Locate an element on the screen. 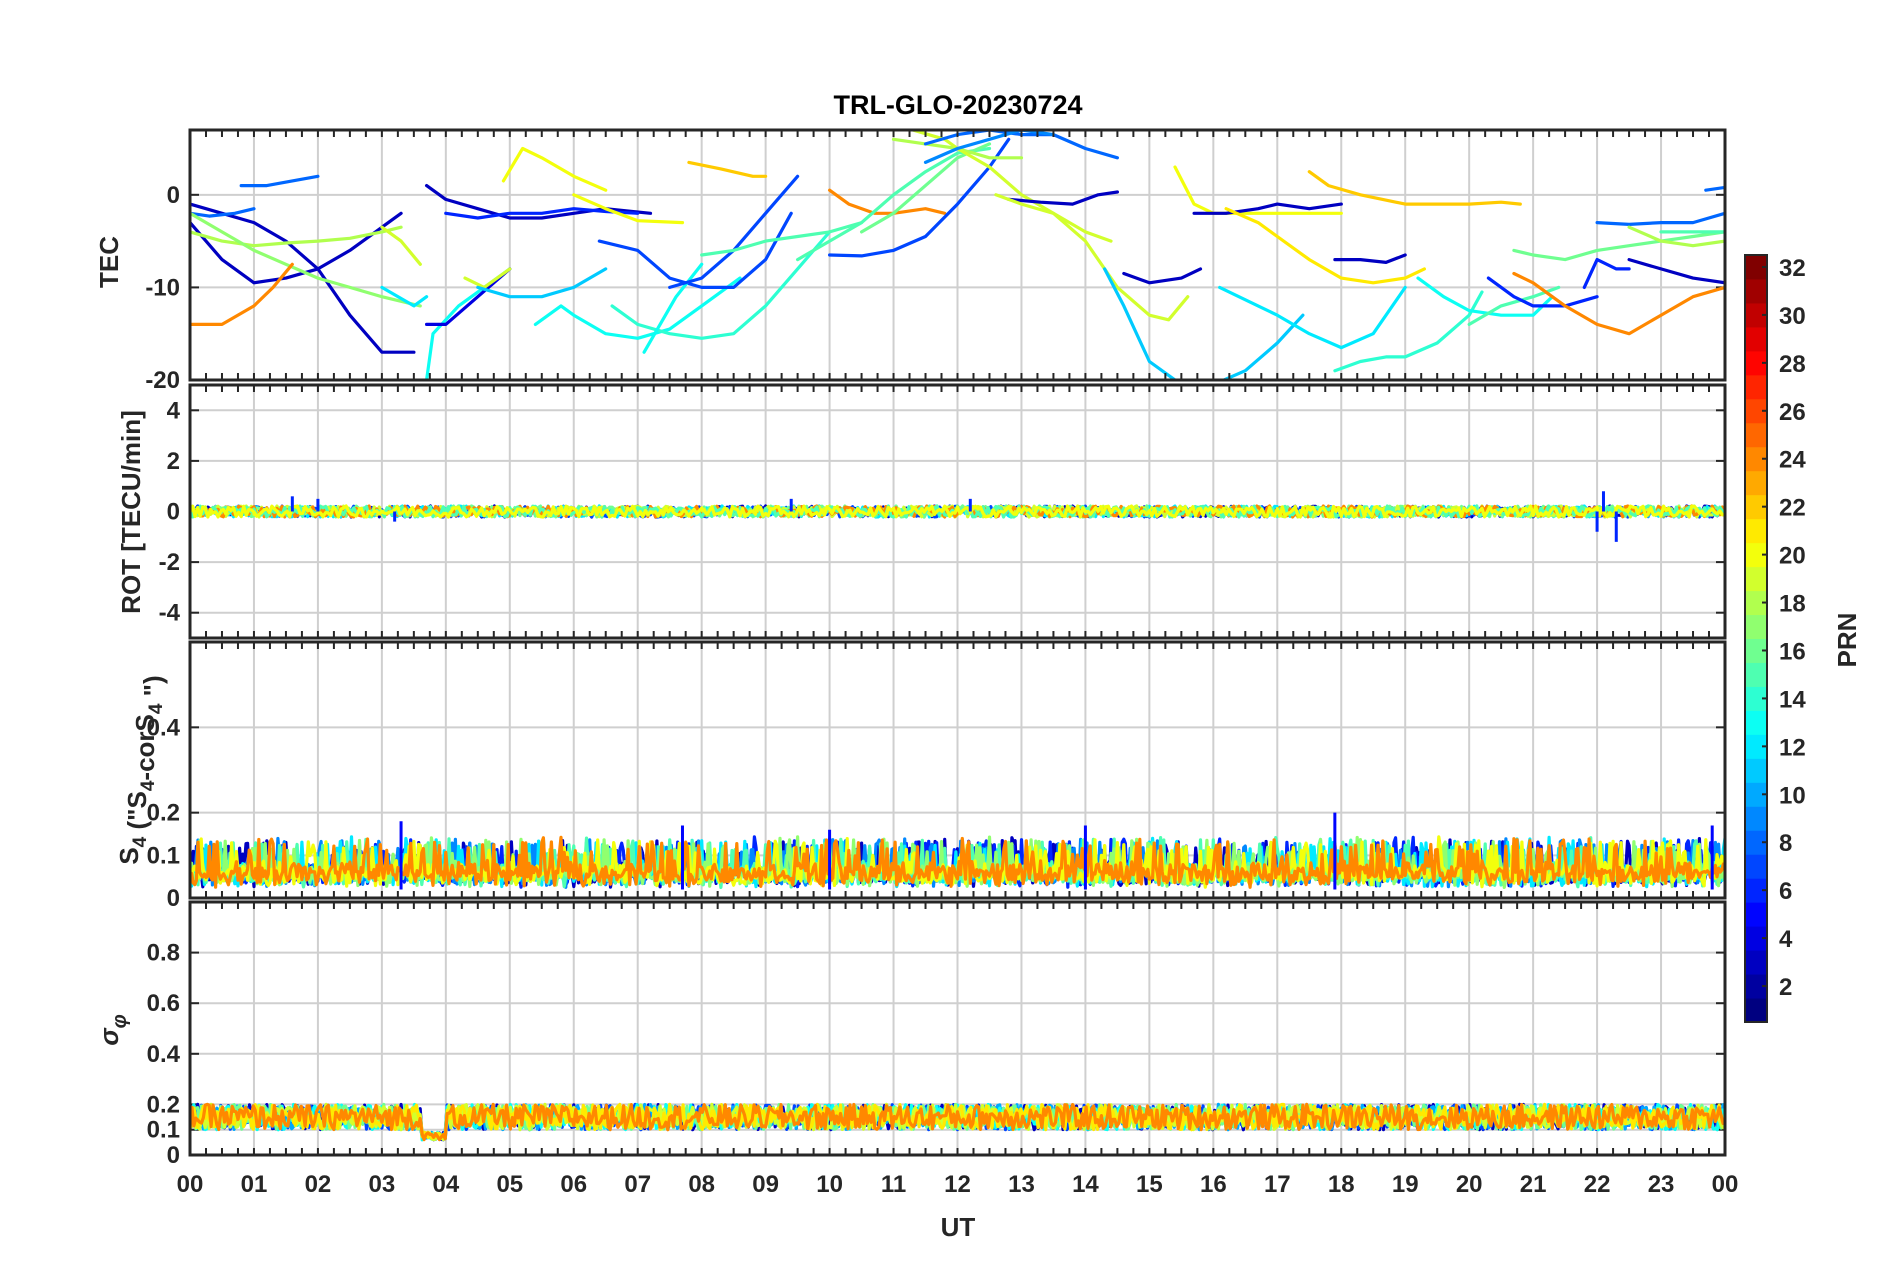  tec-ytick-label: 0 is located at coordinates (173, 195).